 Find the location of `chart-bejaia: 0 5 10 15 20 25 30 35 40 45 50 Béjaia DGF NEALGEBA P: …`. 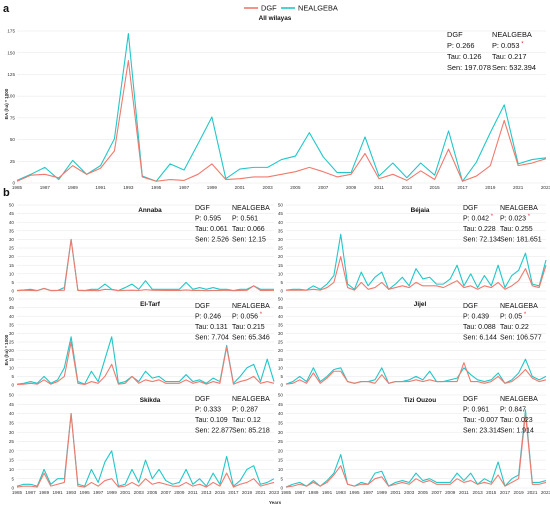

chart-bejaia: 0 5 10 15 20 25 30 35 40 45 50 Béjaia DGF NEALGEBA P: … is located at coordinates (412, 248).